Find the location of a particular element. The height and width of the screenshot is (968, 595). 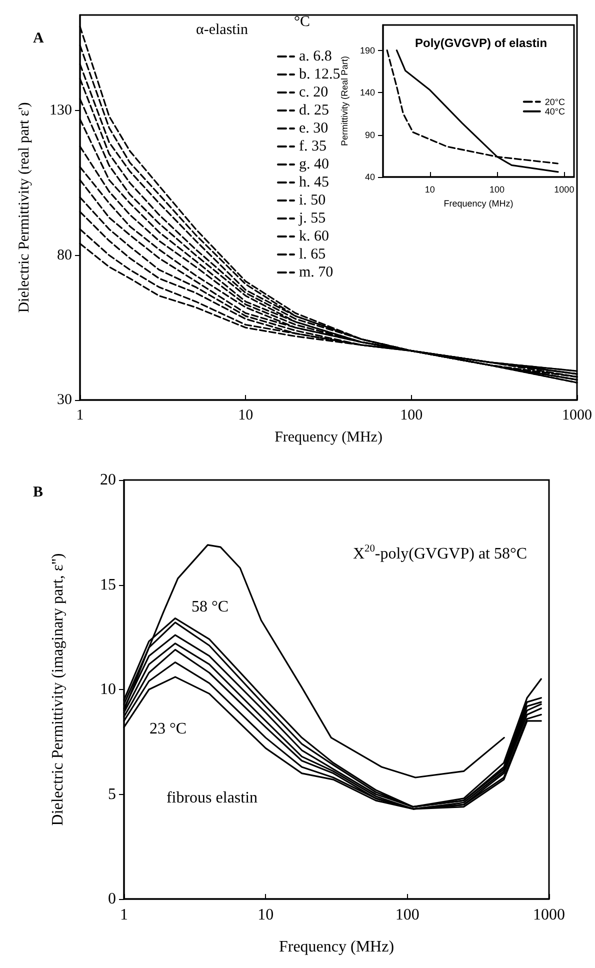

chart-title: B is located at coordinates (38, 492).